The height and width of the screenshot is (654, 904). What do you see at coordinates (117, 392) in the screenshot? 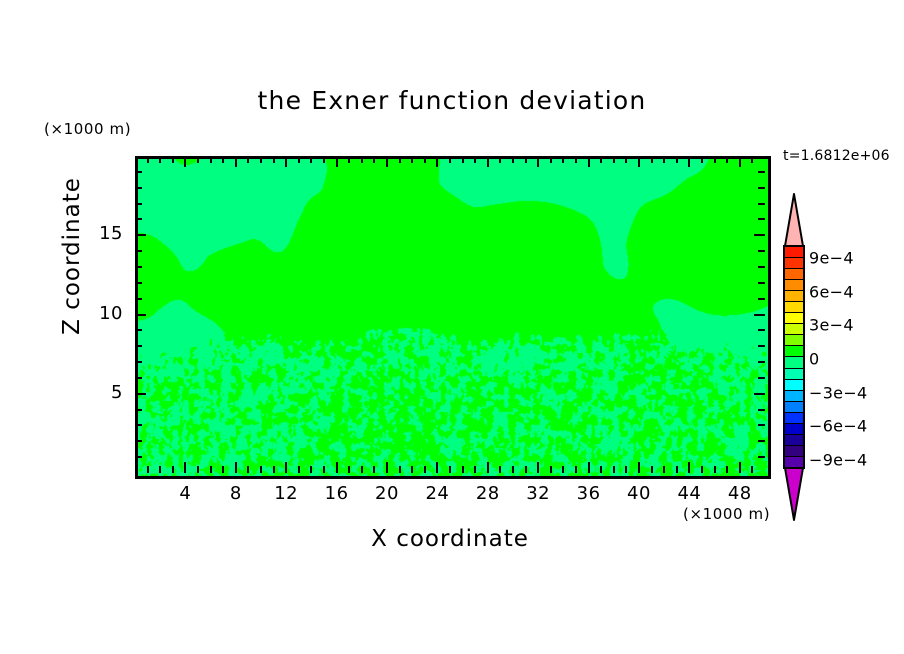
I see `y-tick-label: 5` at bounding box center [117, 392].